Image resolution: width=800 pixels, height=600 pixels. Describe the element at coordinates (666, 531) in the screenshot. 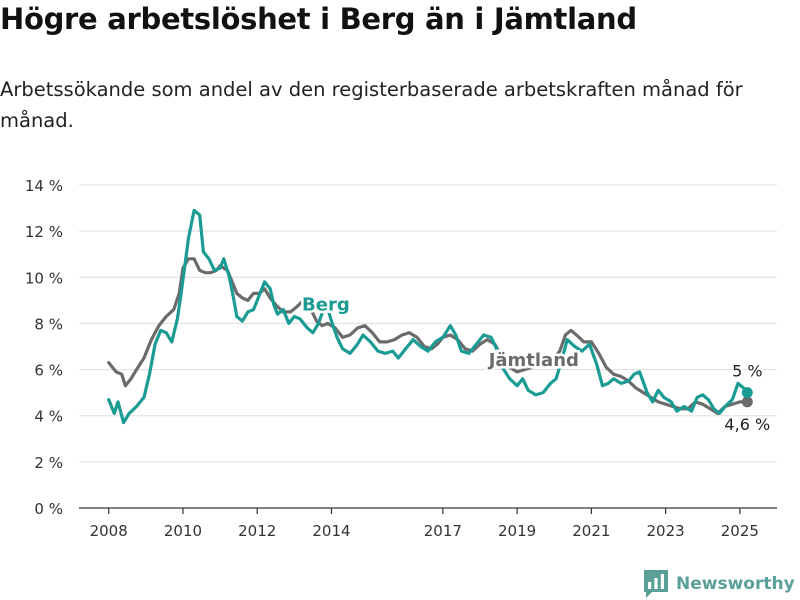

I see `x-tick-label: 2023` at that location.